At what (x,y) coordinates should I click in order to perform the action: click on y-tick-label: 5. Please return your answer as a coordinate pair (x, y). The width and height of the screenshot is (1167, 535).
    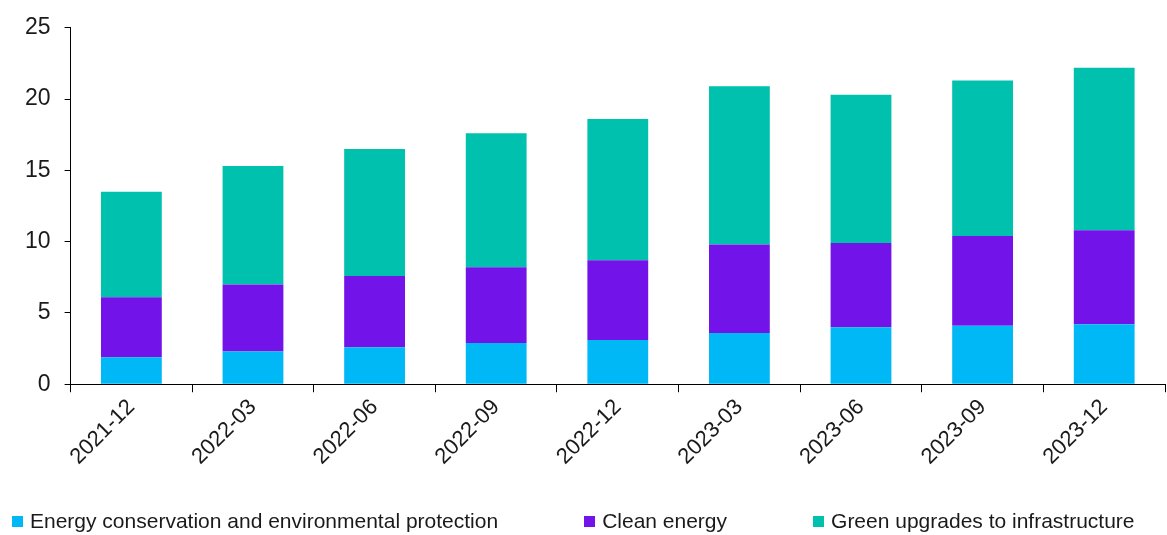
    Looking at the image, I should click on (44, 311).